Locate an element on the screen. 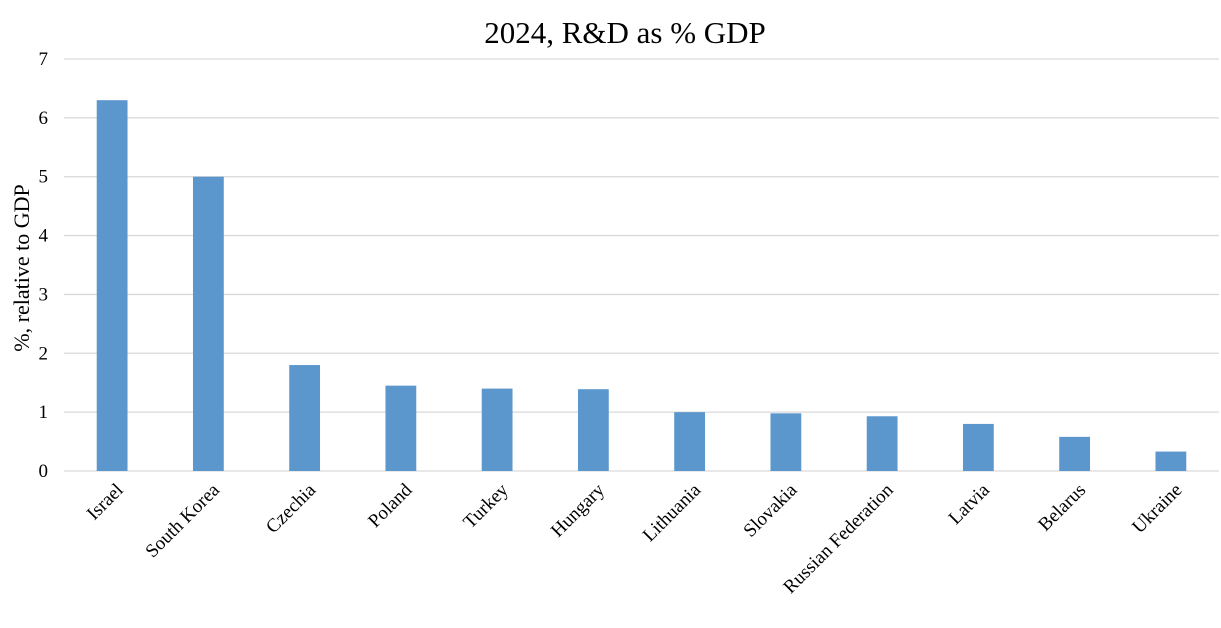  y-tick-label: 5 is located at coordinates (44, 177).